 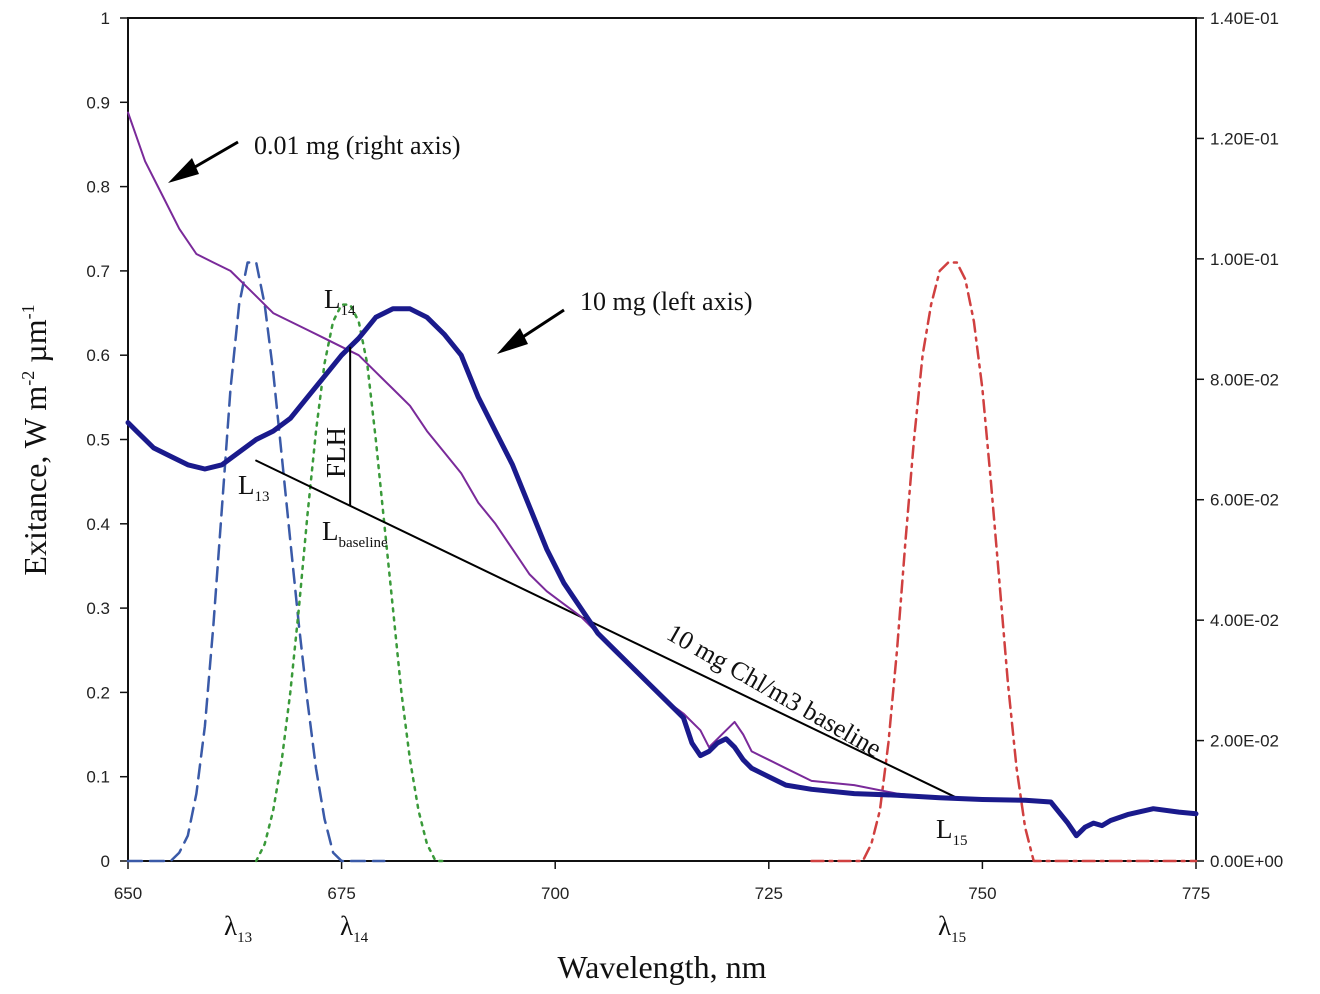 What do you see at coordinates (1196, 893) in the screenshot?
I see `x-tick-label: 775` at bounding box center [1196, 893].